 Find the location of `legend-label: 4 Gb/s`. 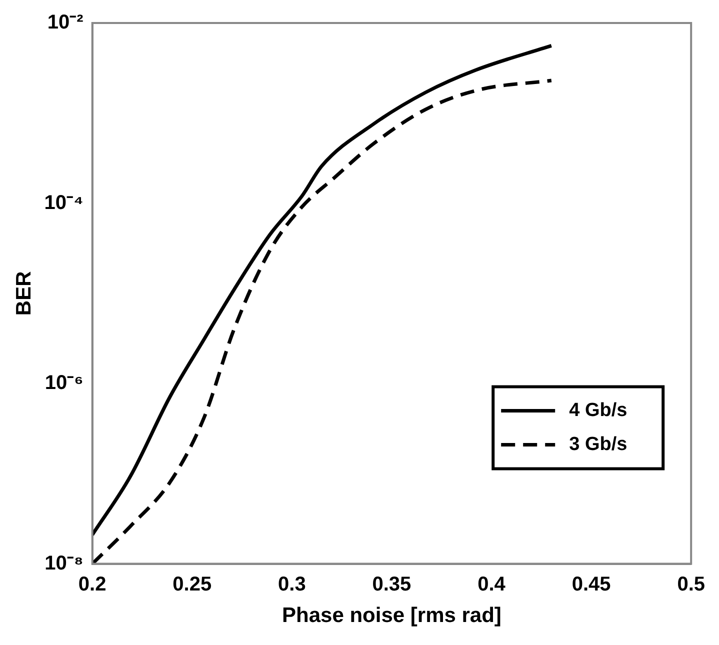

legend-label: 4 Gb/s is located at coordinates (598, 411).